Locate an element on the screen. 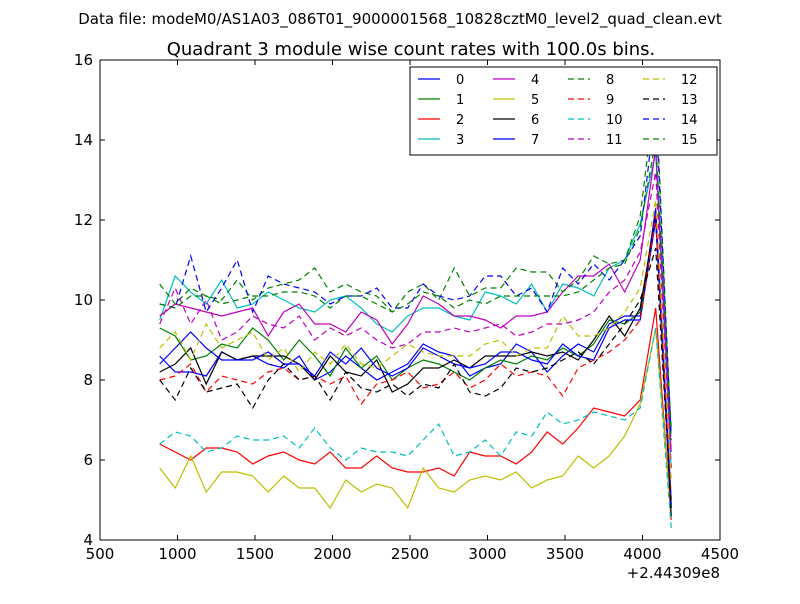 The height and width of the screenshot is (604, 800). x-offset-label: +2.44309e8 is located at coordinates (673, 573).